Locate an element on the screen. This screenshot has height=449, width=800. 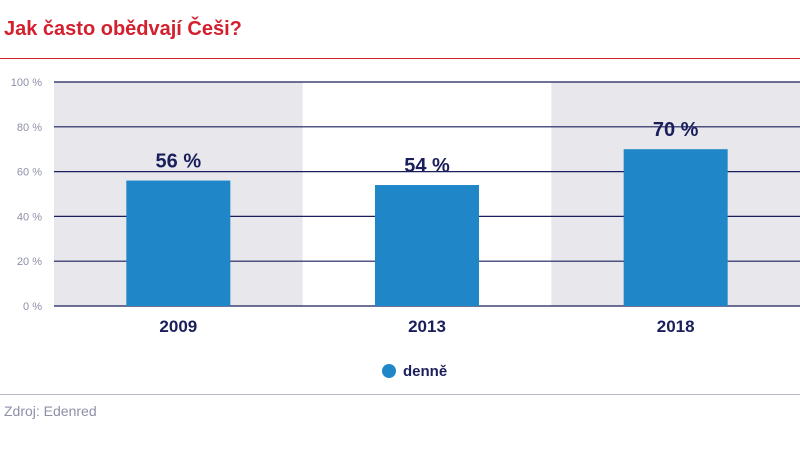
legend-swatch is located at coordinates (389, 371).